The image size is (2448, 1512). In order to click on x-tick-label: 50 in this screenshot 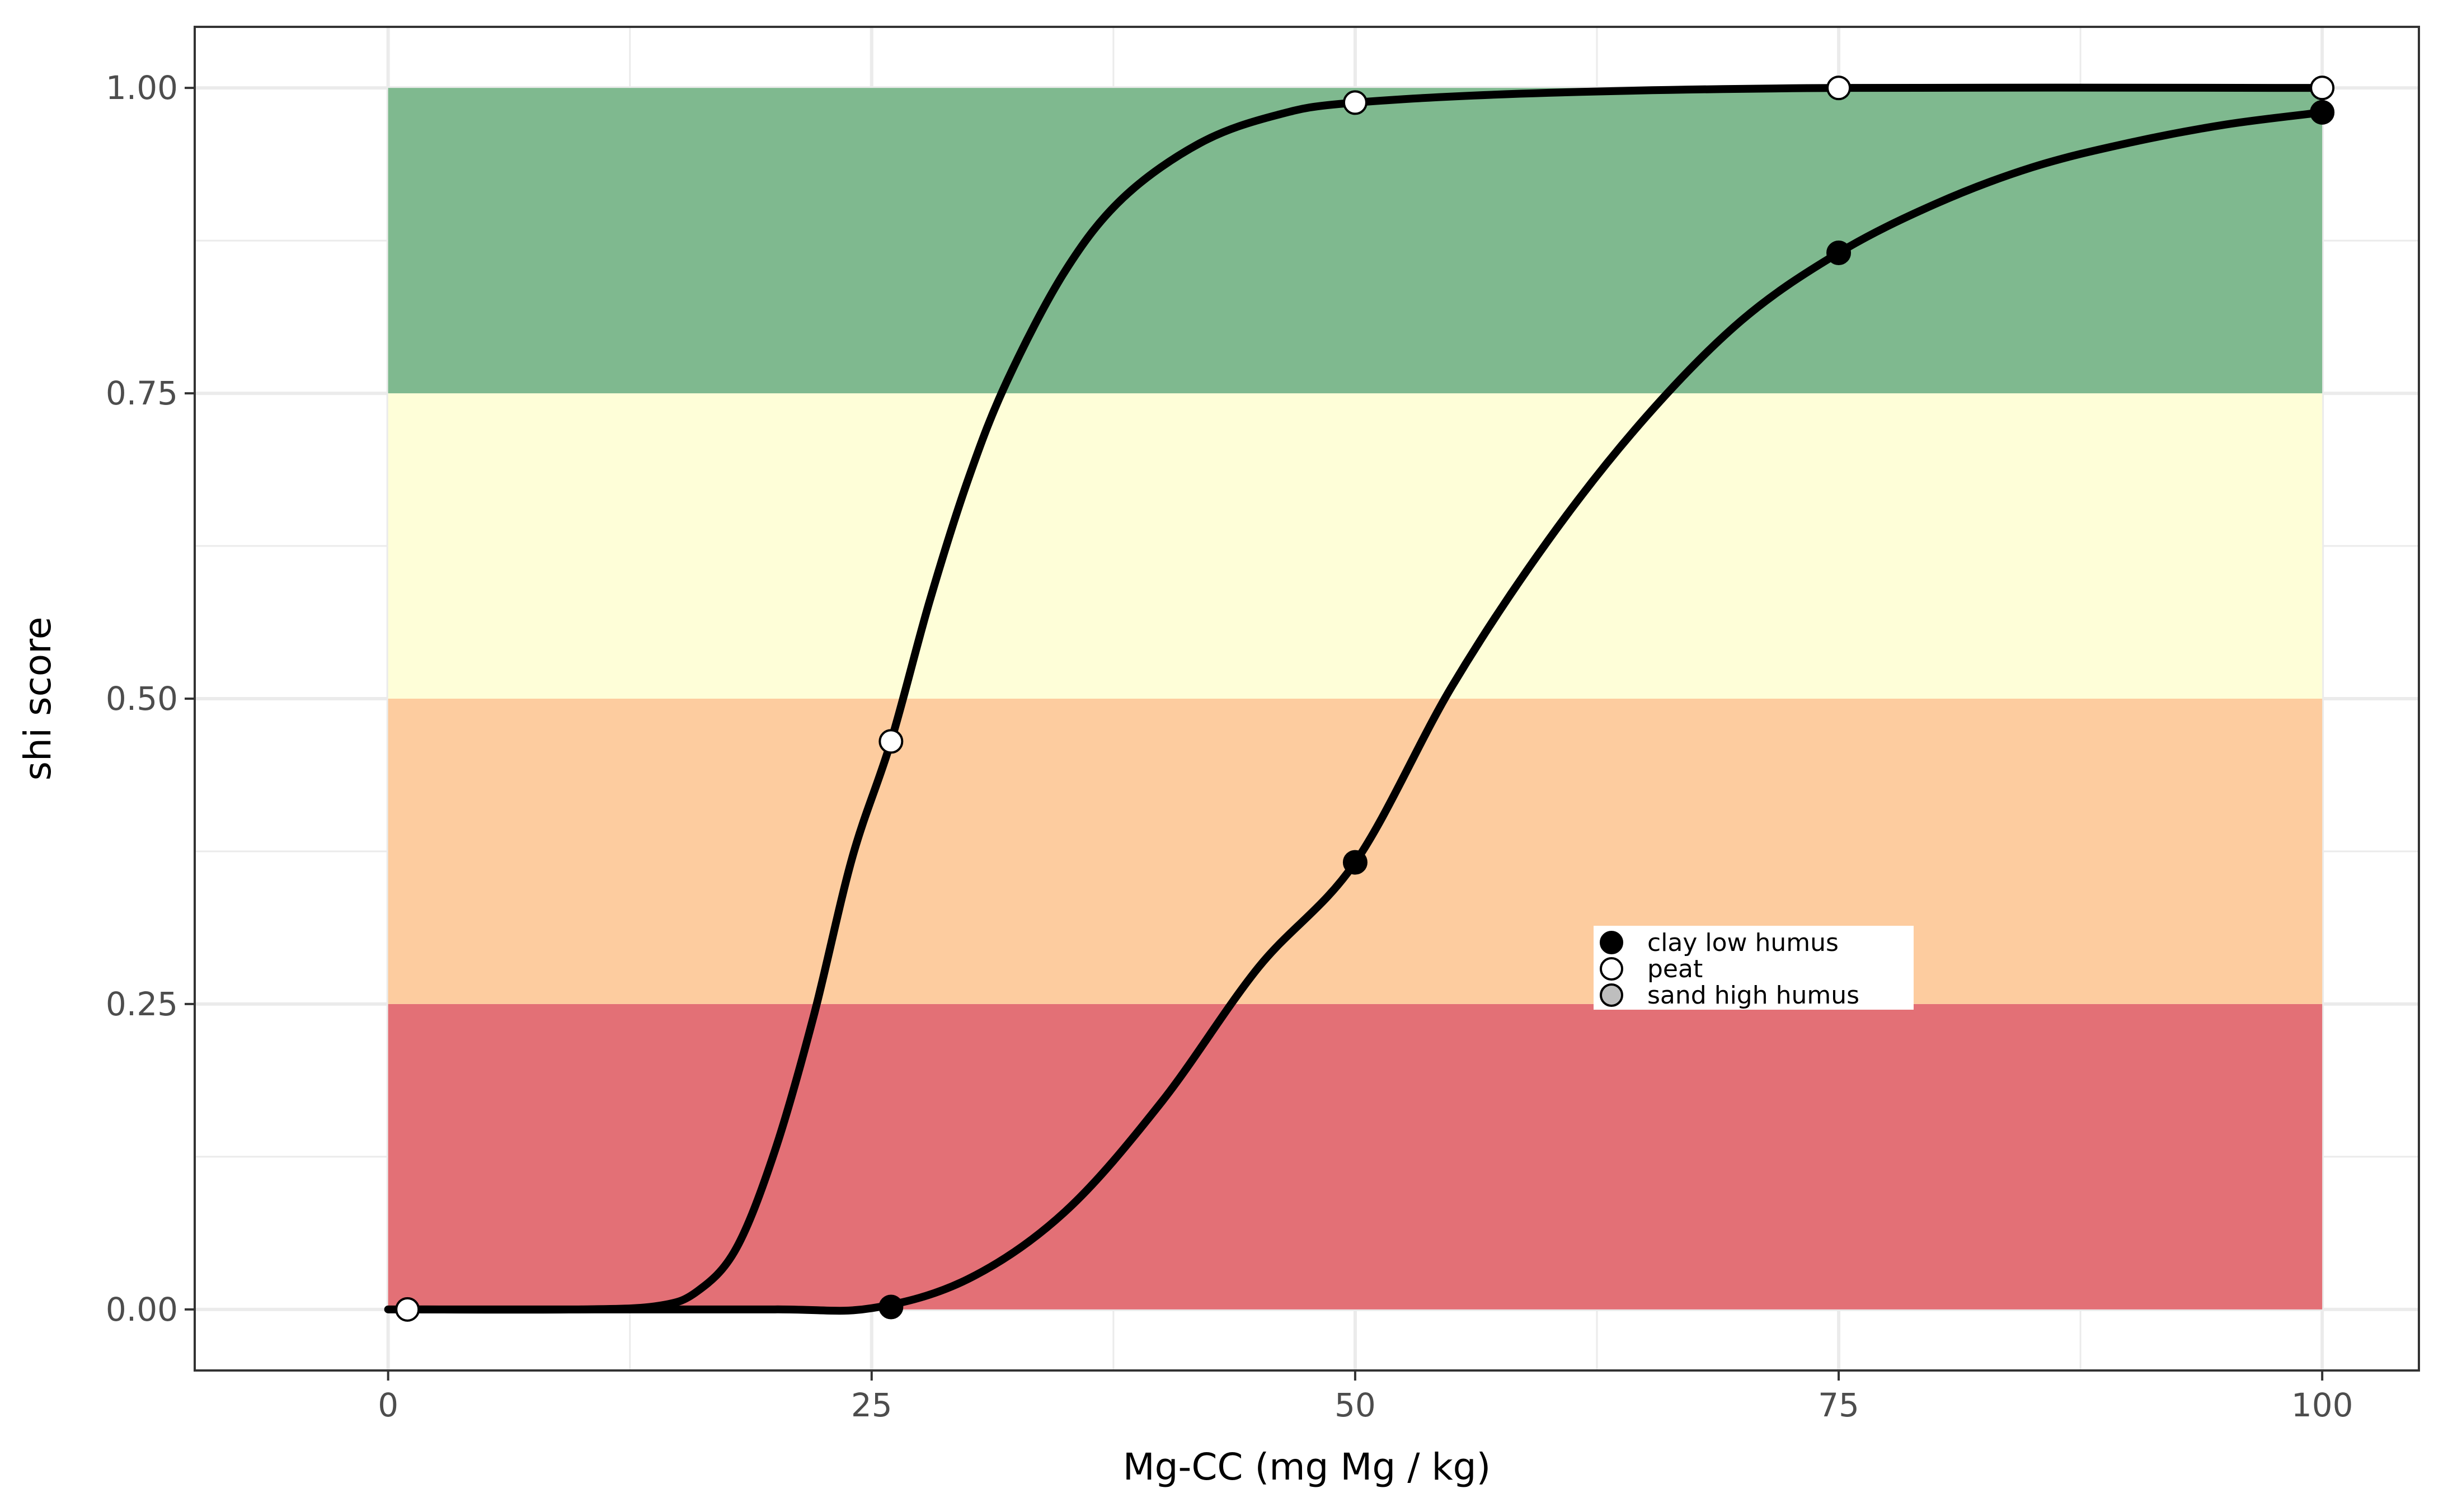, I will do `click(1355, 1405)`.